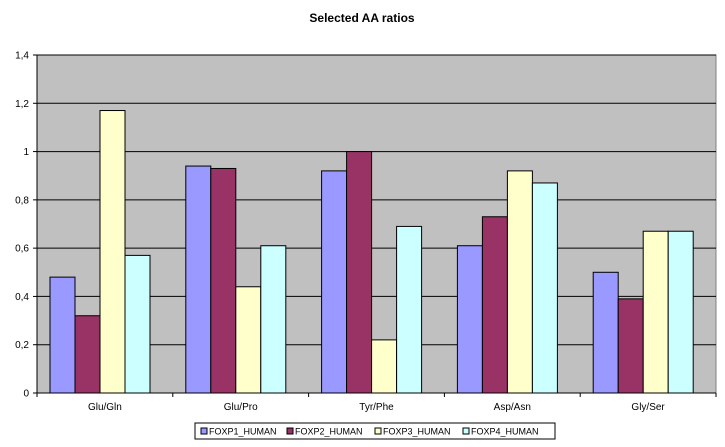 The image size is (725, 447). Describe the element at coordinates (648, 407) in the screenshot. I see `x-tick-label: Gly/Ser` at that location.